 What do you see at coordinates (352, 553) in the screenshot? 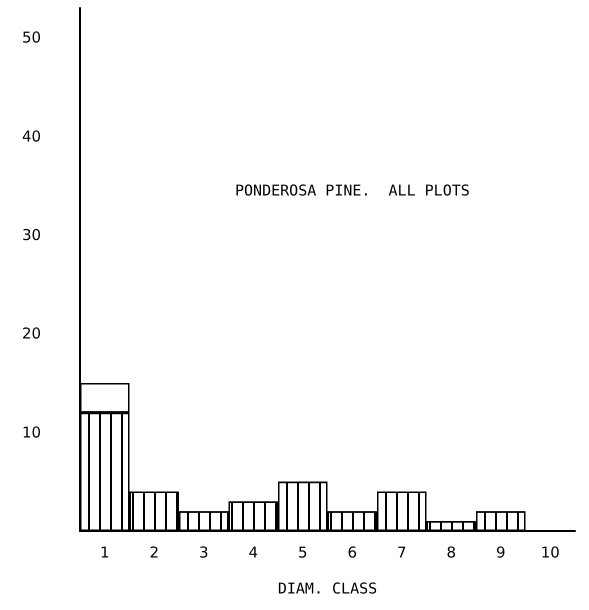
I see `x-tick-label: 6` at bounding box center [352, 553].